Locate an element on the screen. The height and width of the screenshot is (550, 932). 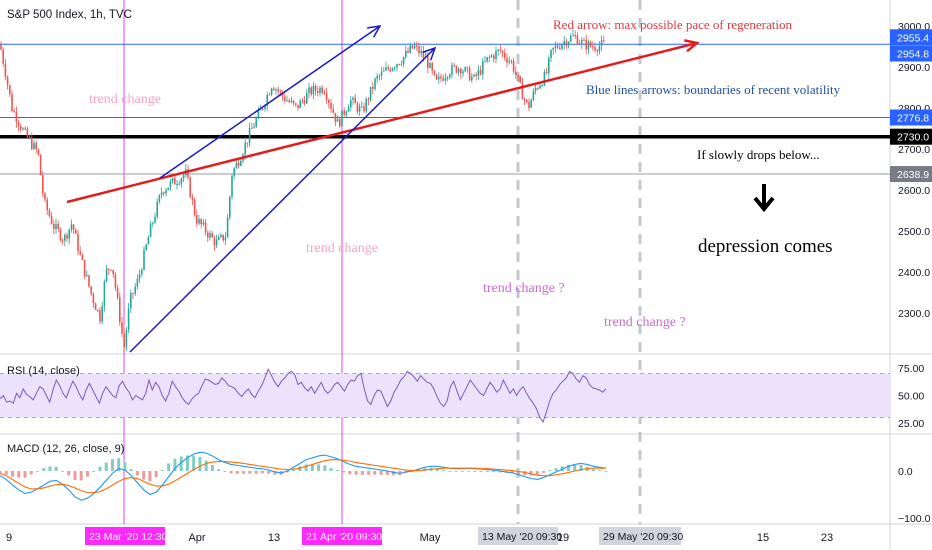
blue-arrow-upper is located at coordinates (270, 102).